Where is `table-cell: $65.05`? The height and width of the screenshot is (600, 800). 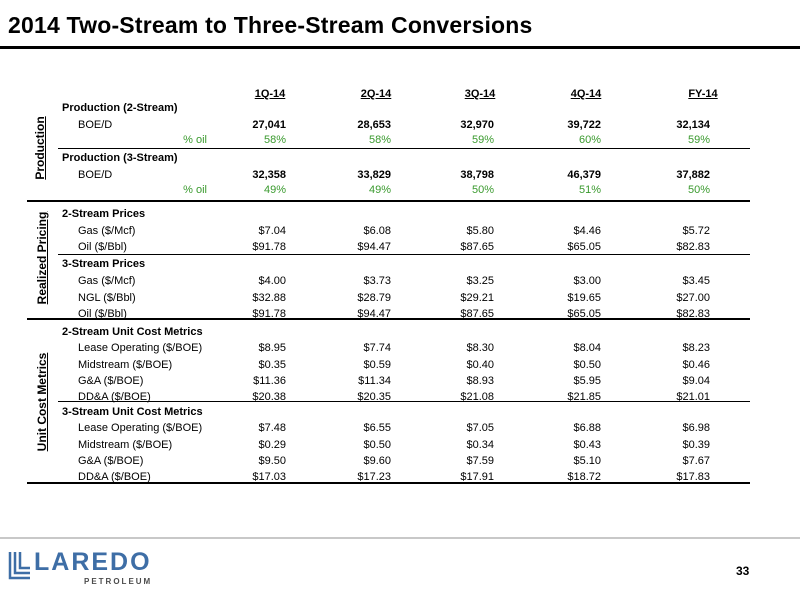
table-cell: $65.05 is located at coordinates (584, 247).